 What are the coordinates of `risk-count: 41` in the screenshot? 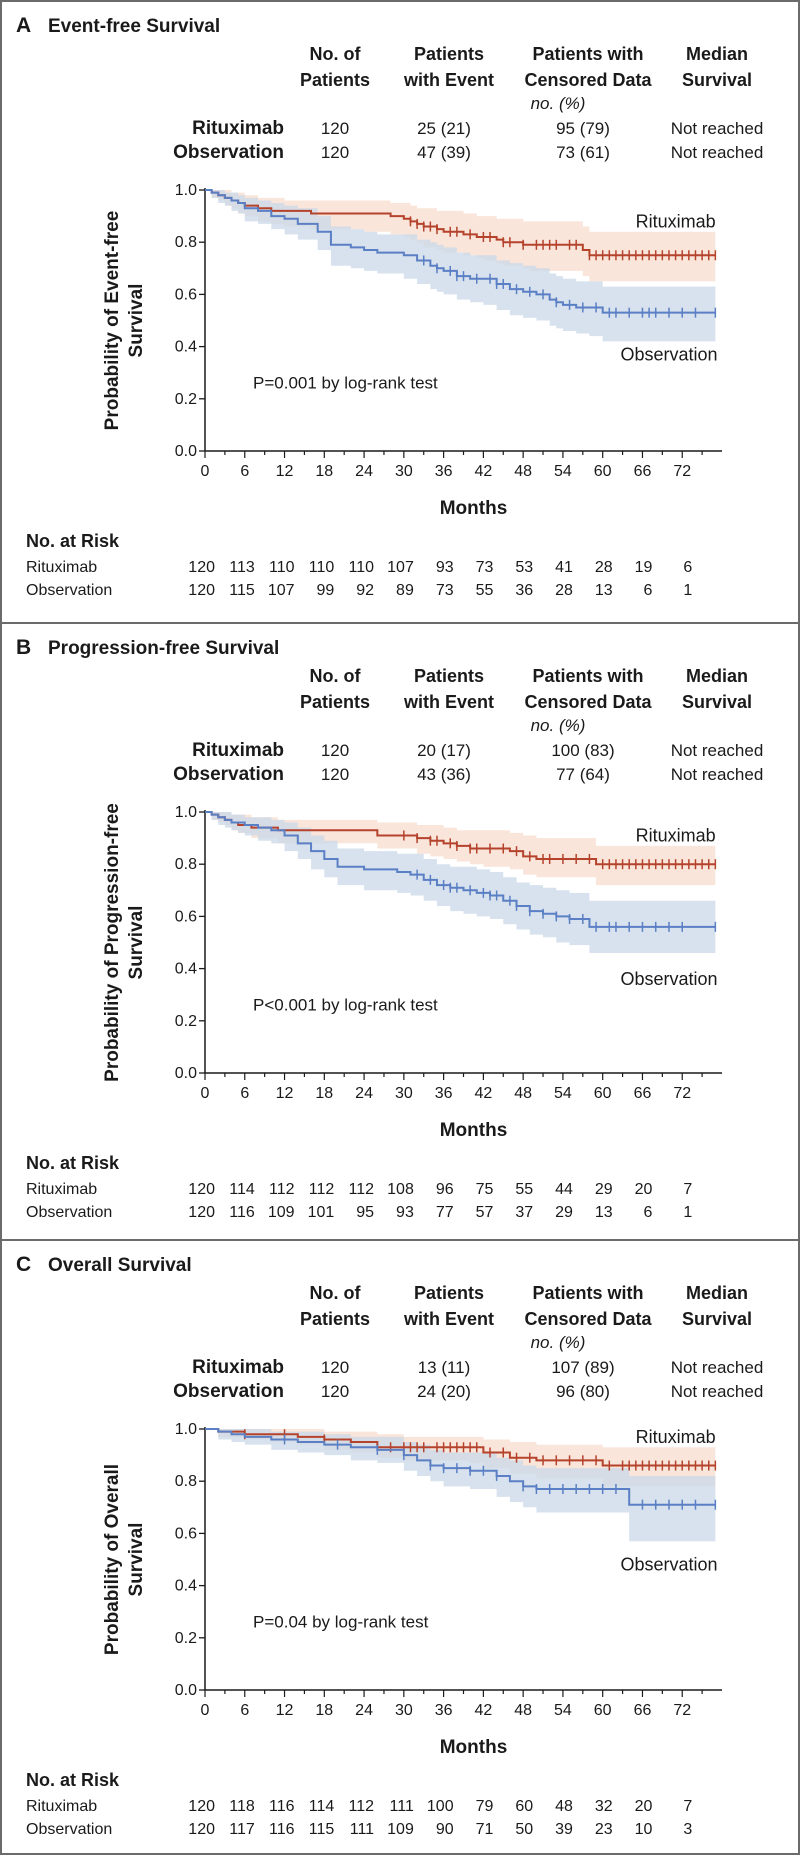 It's located at (564, 567).